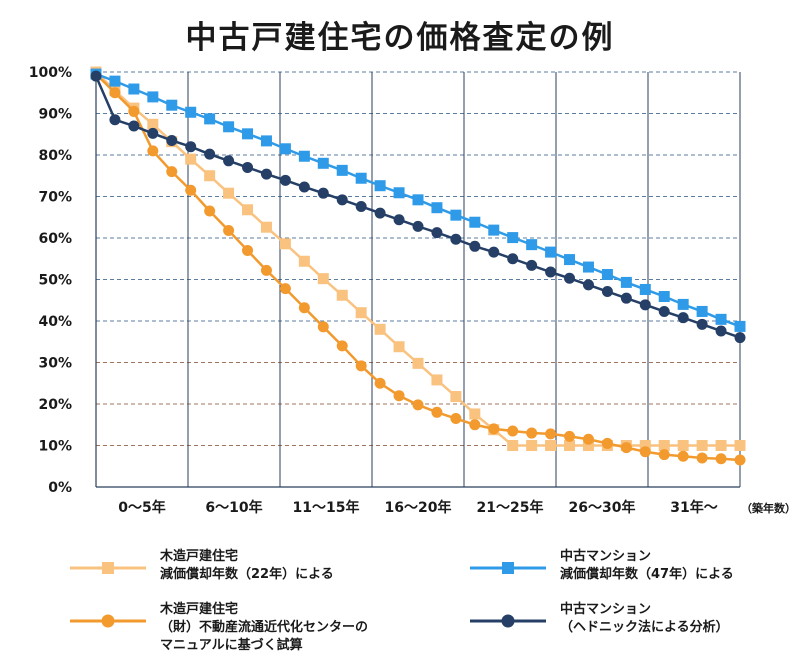 This screenshot has height=667, width=800. Describe the element at coordinates (768, 508) in the screenshot. I see `x-unit-label: （築年数）` at that location.